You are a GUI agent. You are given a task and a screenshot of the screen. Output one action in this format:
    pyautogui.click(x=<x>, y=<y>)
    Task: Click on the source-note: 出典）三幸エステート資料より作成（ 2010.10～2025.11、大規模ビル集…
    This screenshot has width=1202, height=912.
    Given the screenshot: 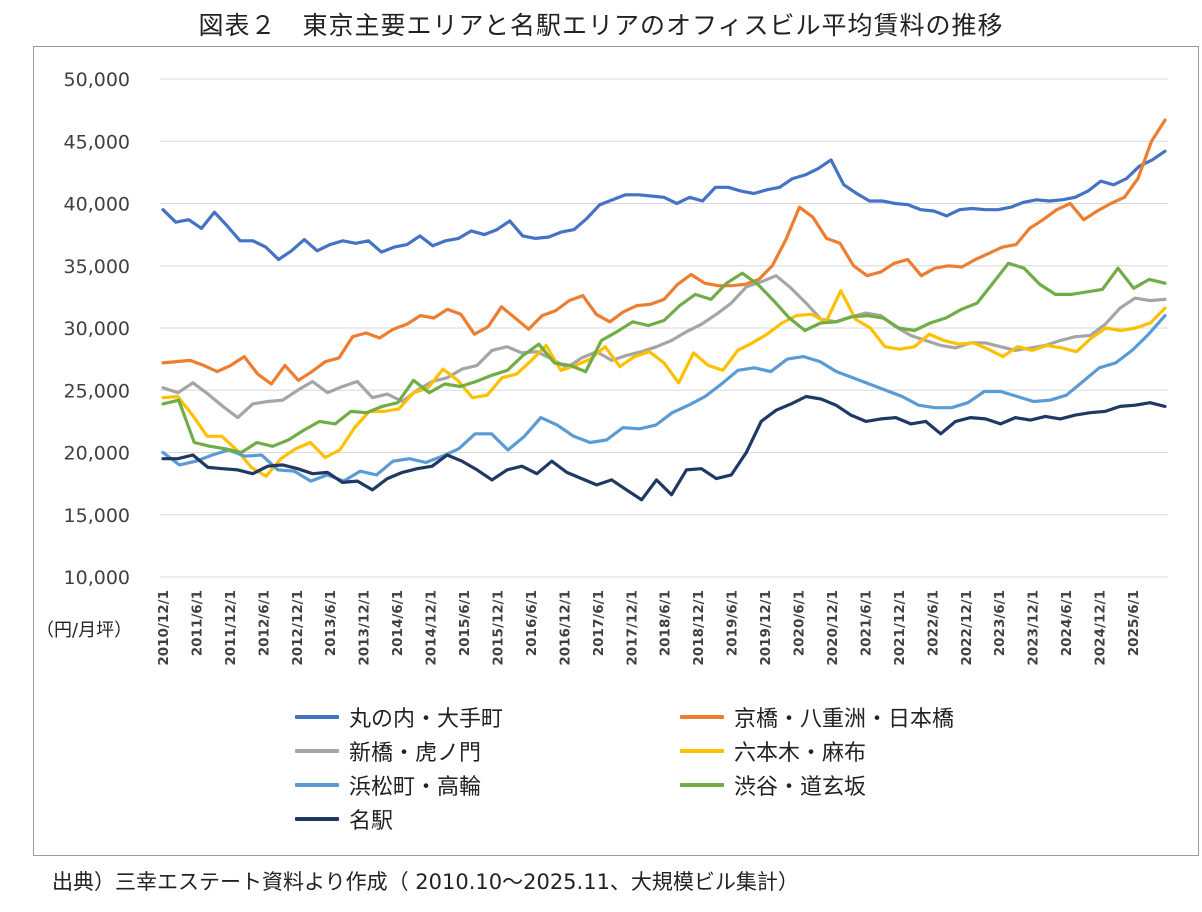 What is the action you would take?
    pyautogui.click(x=425, y=882)
    